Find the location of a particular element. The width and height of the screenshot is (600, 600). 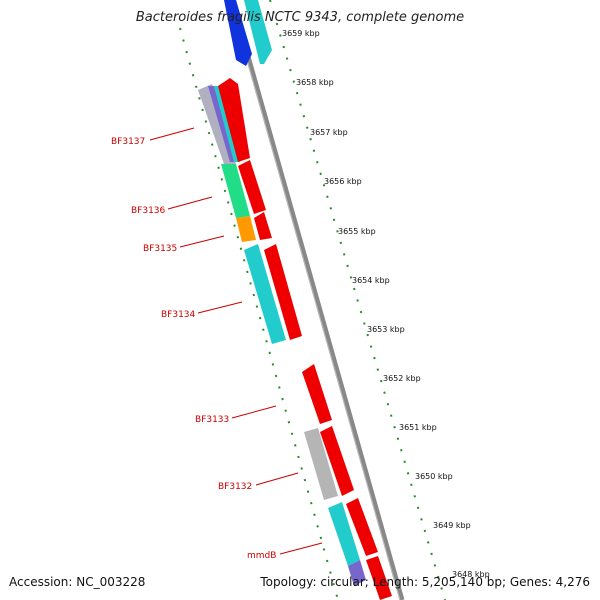

gene-blue-top is located at coordinates (238, 33).